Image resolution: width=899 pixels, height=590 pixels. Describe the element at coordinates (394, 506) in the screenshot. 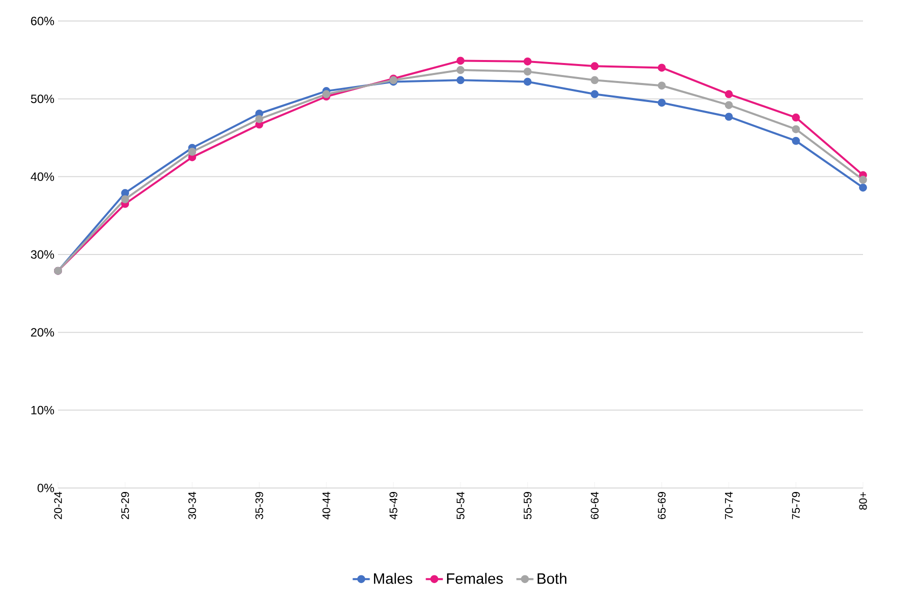

I see `x-tick-label: 45-49` at that location.